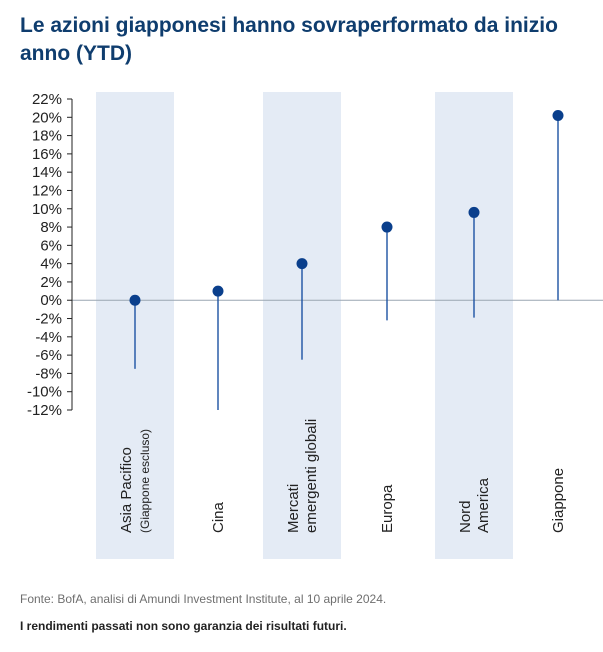  What do you see at coordinates (48, 355) in the screenshot?
I see `y-tick-label: -6%` at bounding box center [48, 355].